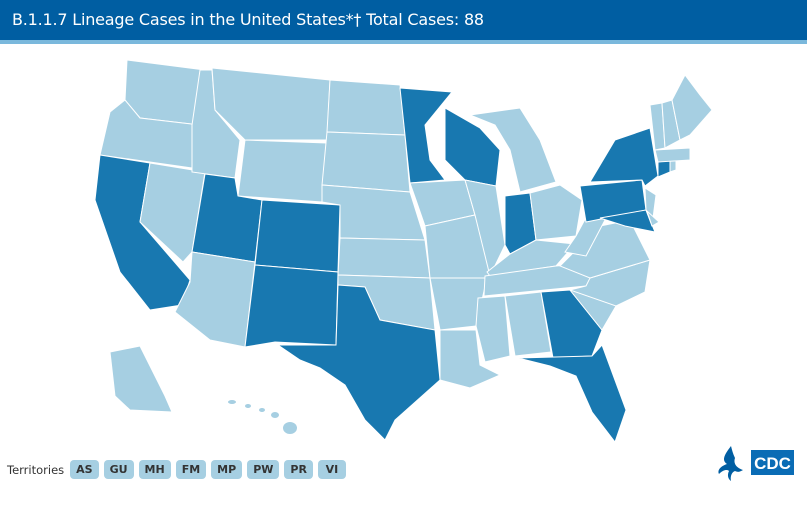  I want to click on state-co, so click(297, 236).